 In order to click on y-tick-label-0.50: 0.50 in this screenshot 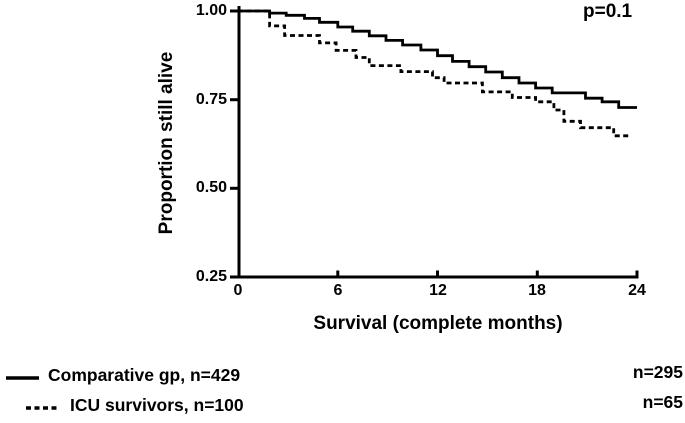, I will do `click(211, 187)`.